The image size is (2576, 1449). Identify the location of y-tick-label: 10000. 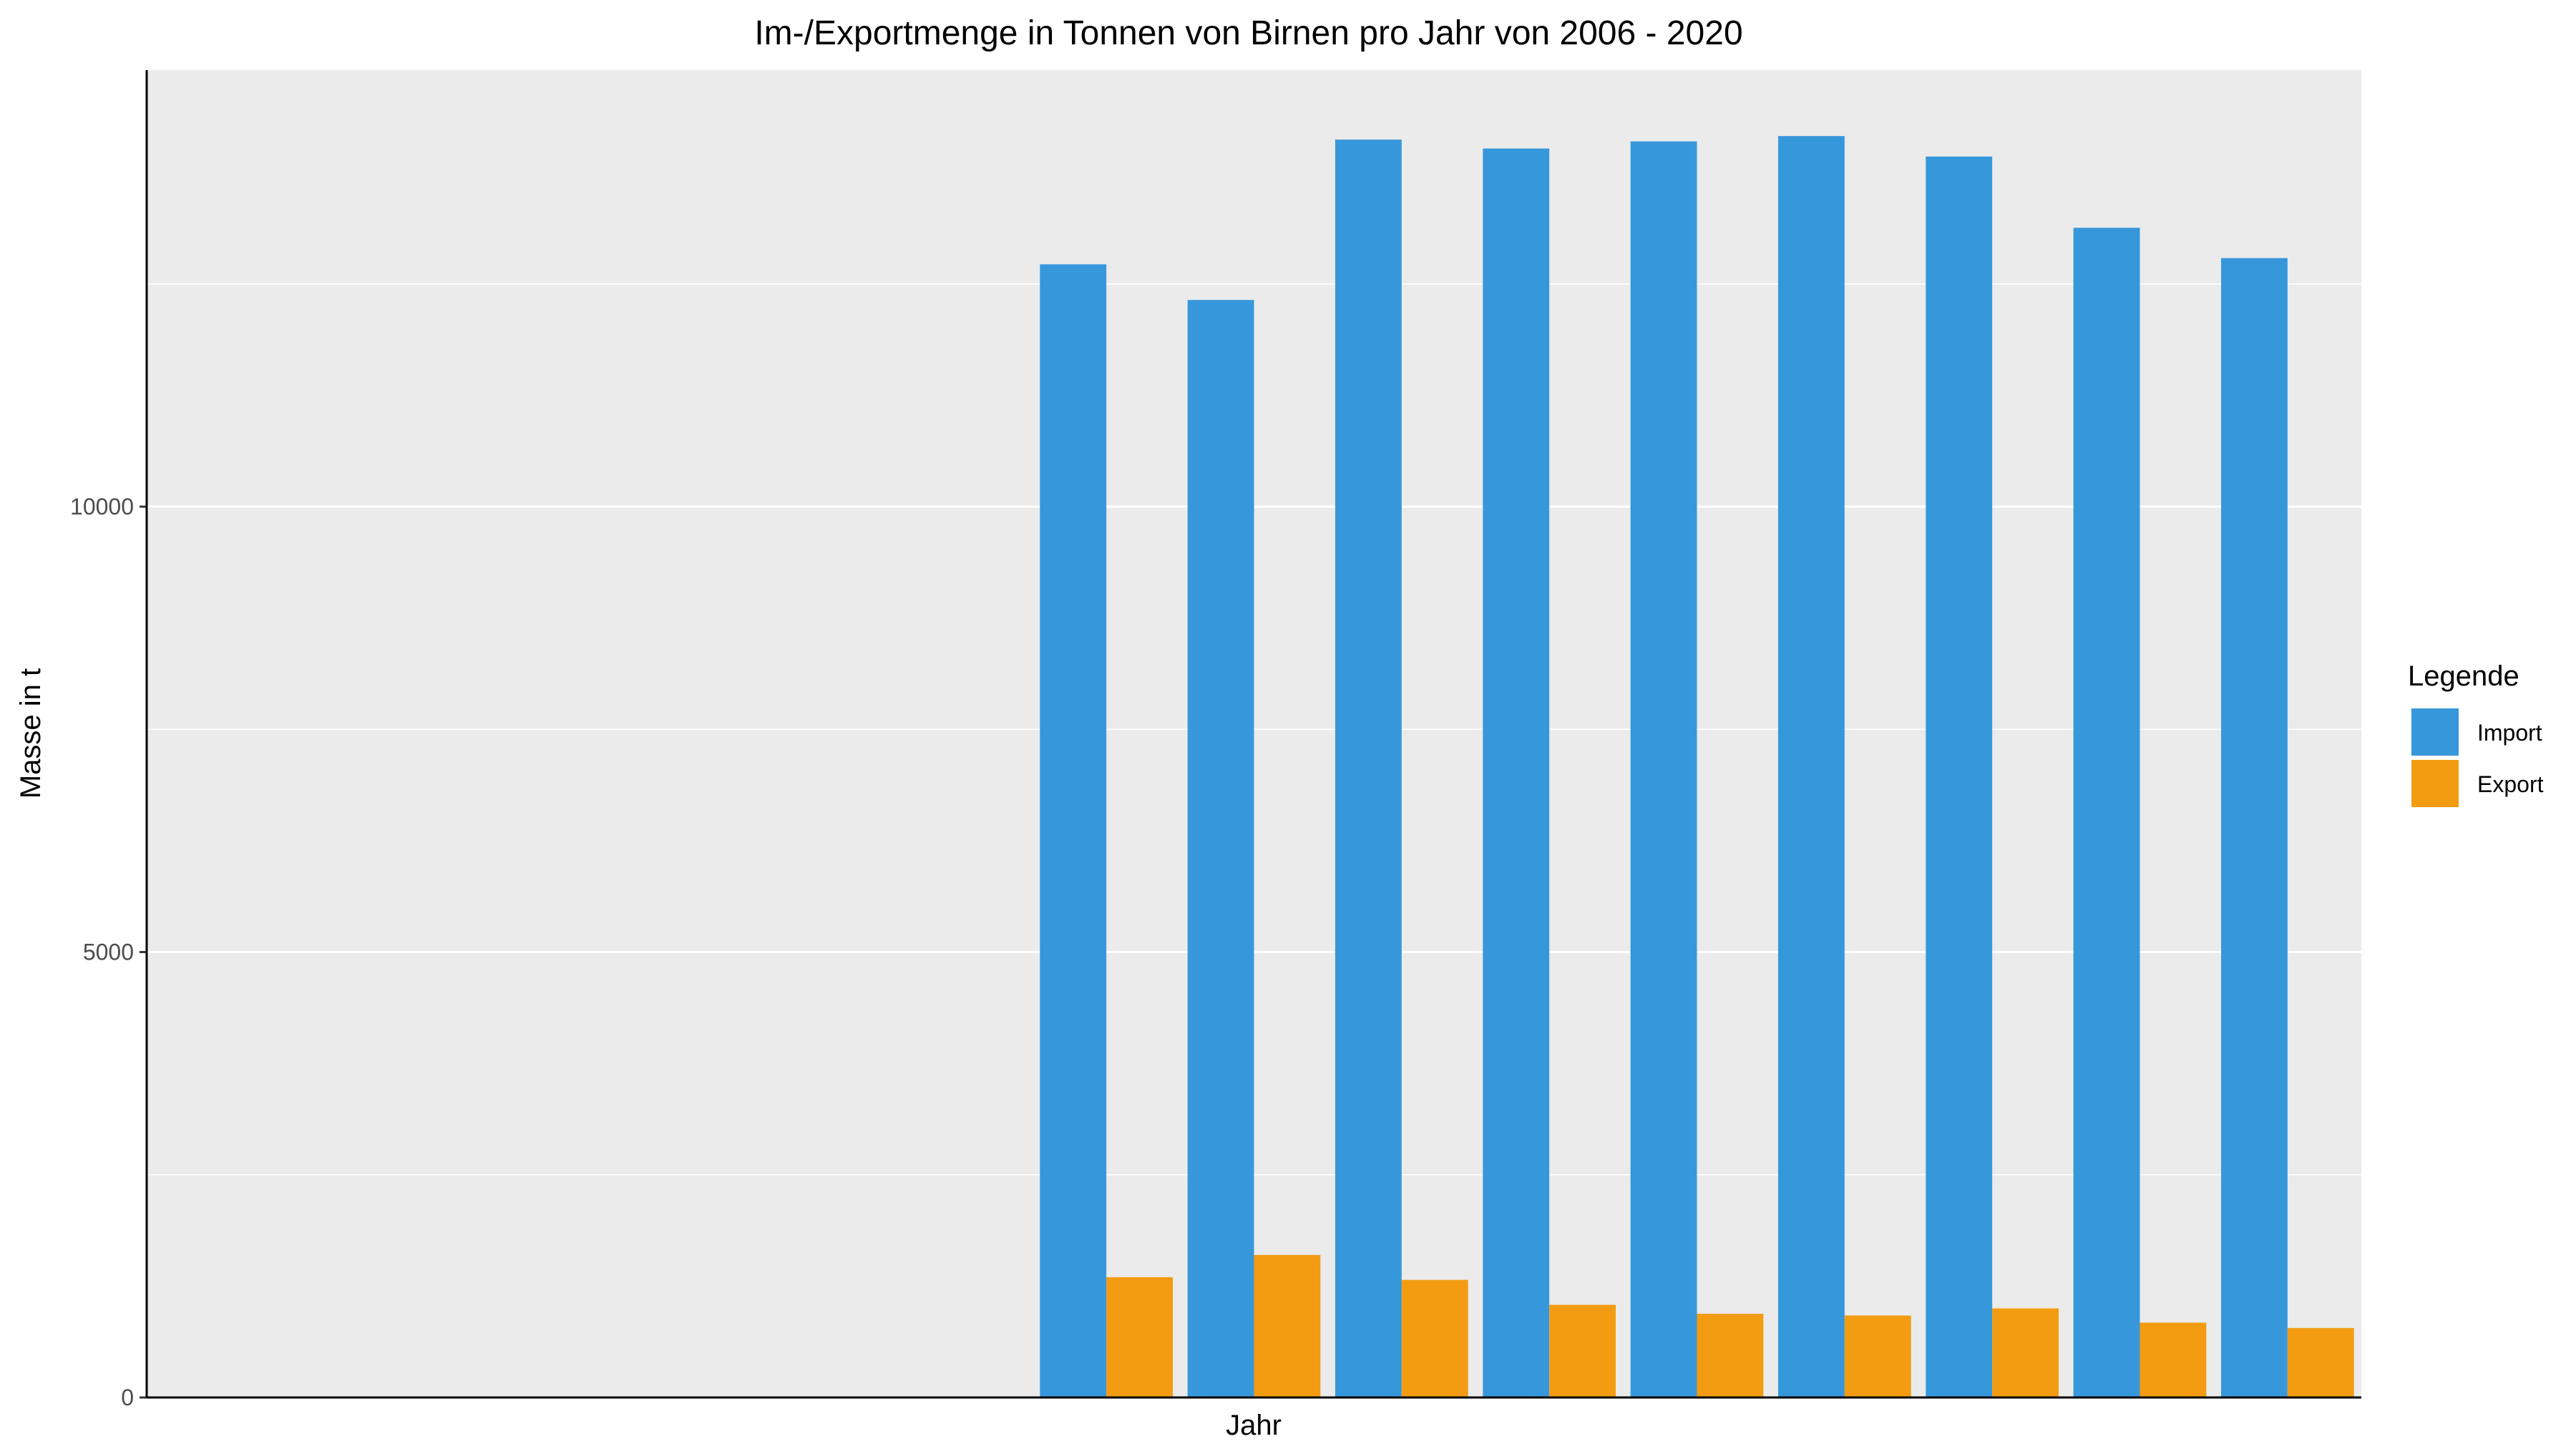
(102, 506).